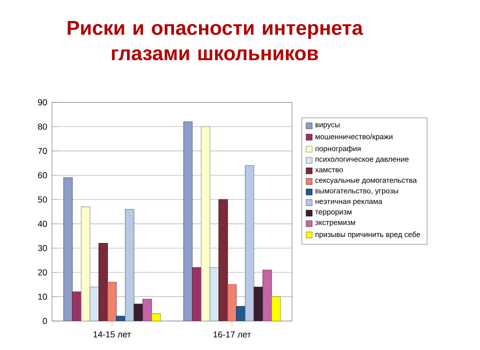 This screenshot has height=350, width=480. What do you see at coordinates (42, 297) in the screenshot?
I see `y-tick-label: 10` at bounding box center [42, 297].